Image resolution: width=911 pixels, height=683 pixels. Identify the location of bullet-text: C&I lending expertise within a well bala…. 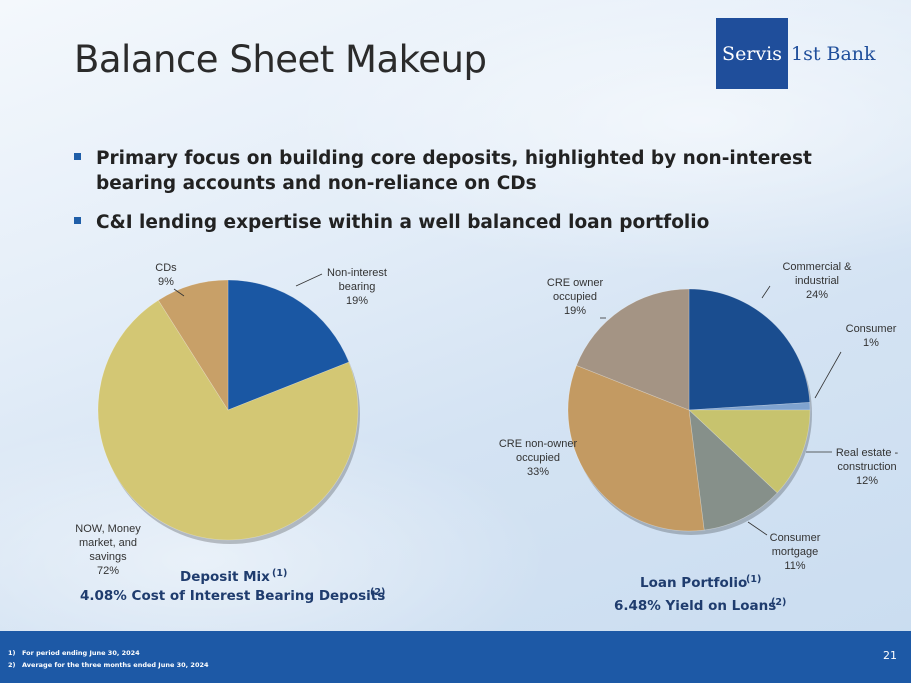
(403, 222).